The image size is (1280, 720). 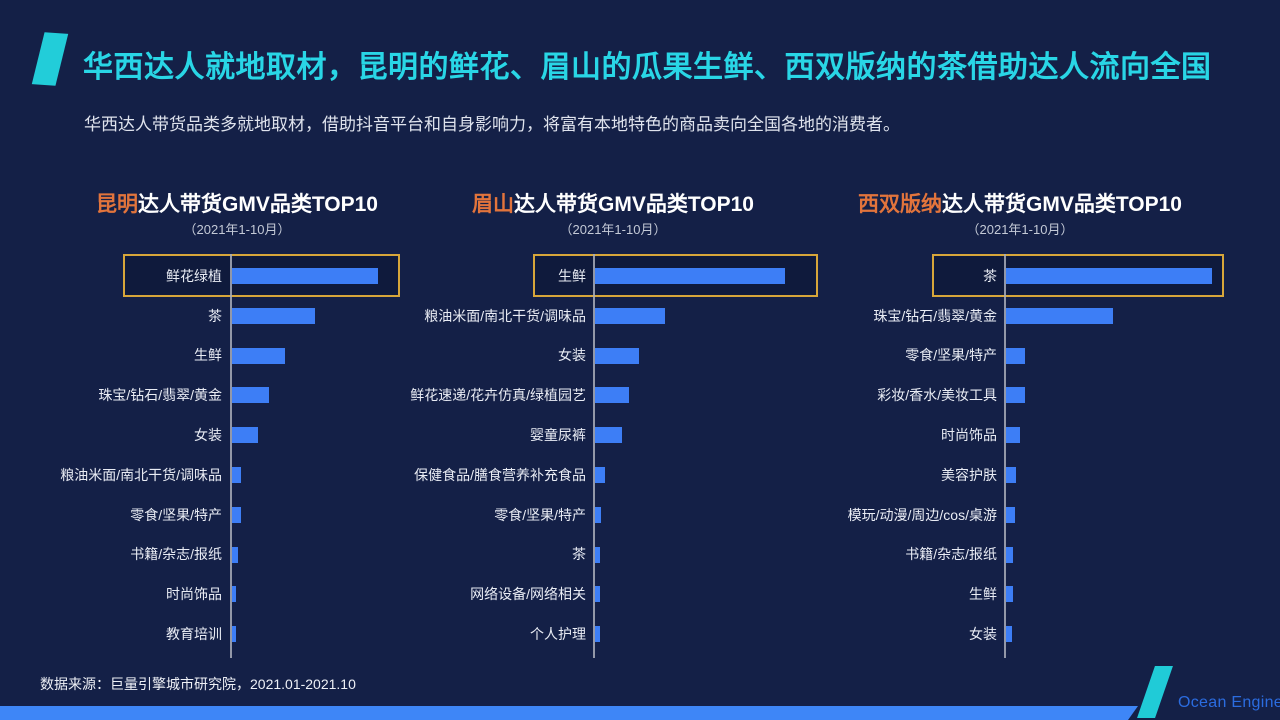 What do you see at coordinates (498, 395) in the screenshot?
I see `category-label: 鲜花速递/花卉仿真/绿植园艺` at bounding box center [498, 395].